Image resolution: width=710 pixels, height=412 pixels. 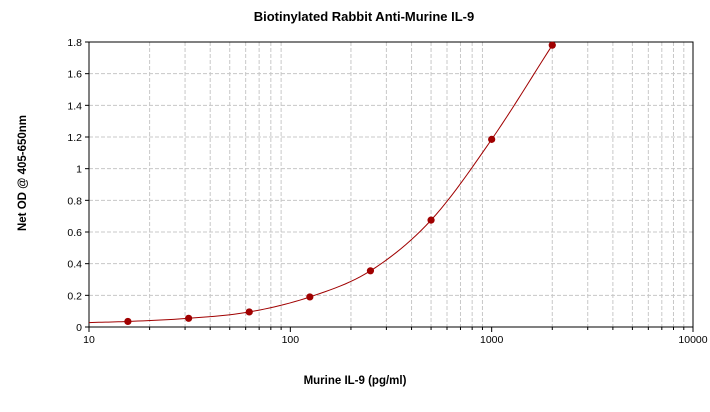 What do you see at coordinates (364, 16) in the screenshot?
I see `chart-title: Biotinylated Rabbit Anti-Murine IL-9` at bounding box center [364, 16].